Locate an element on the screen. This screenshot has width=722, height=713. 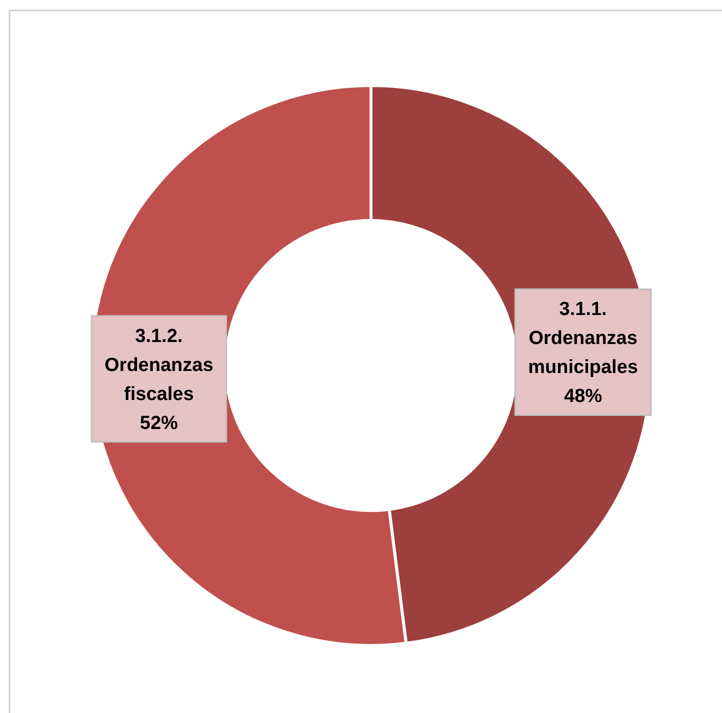
slice-label: 3.1.1. Ordenanzas municipales is located at coordinates (583, 338).